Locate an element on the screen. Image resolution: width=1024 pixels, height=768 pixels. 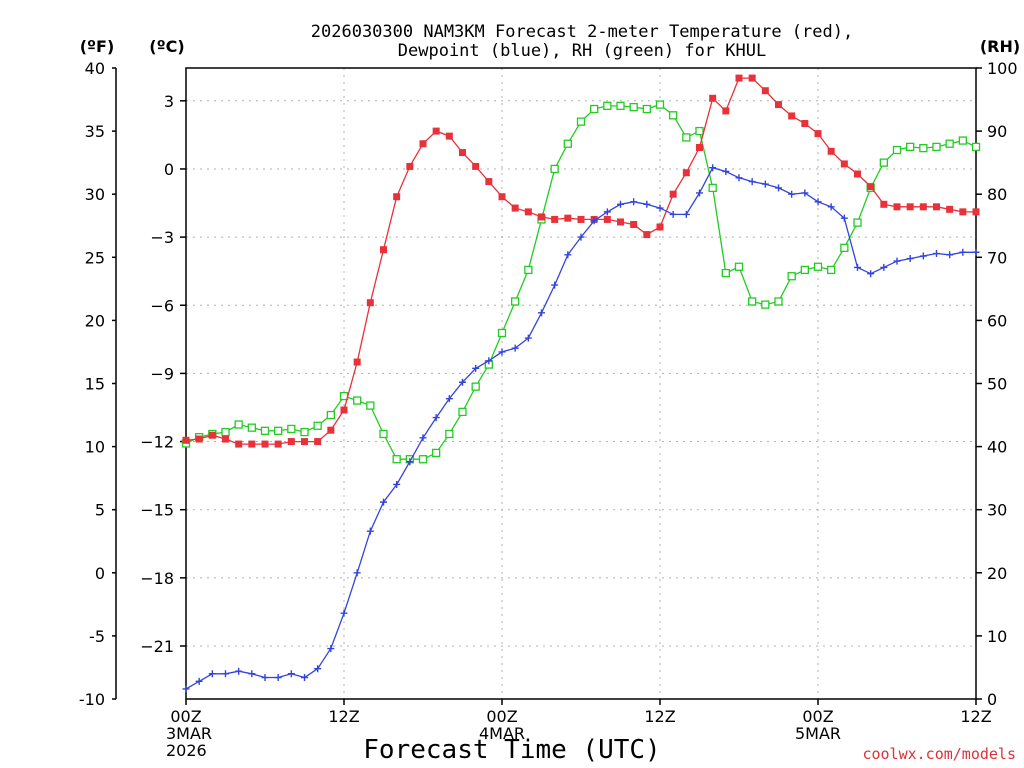
rh-tick-label: 30 is located at coordinates (997, 510).